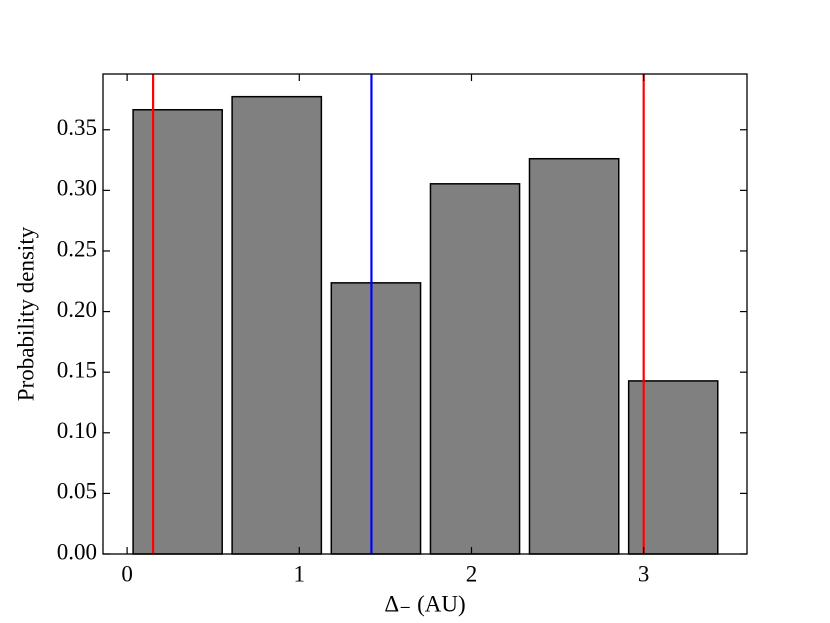  Describe the element at coordinates (127, 573) in the screenshot. I see `x-tick-label: 0` at that location.